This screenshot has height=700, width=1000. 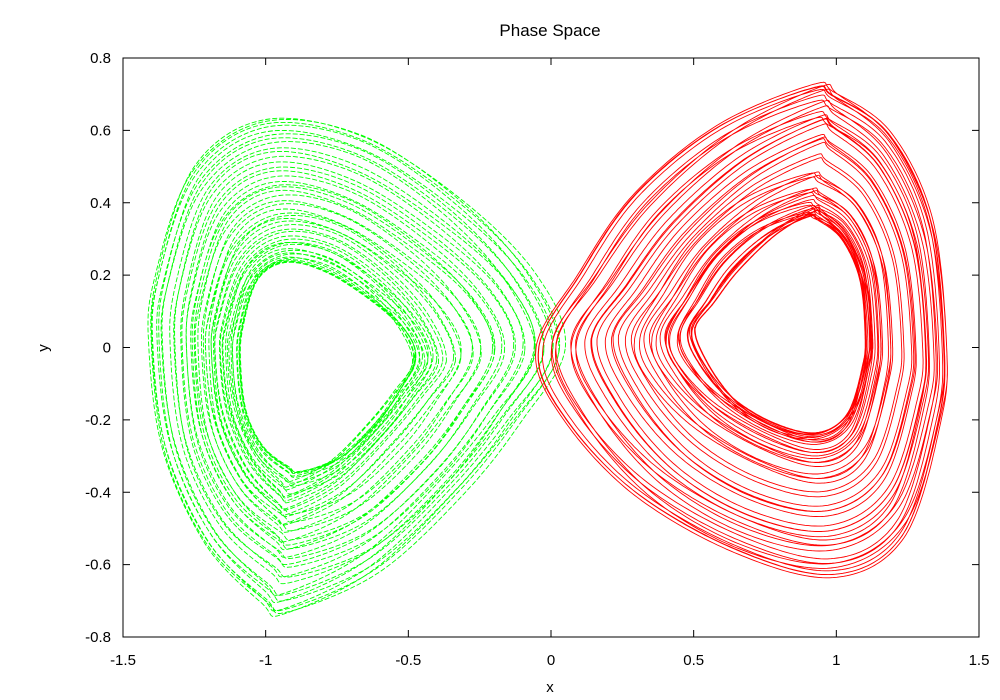 What do you see at coordinates (100, 275) in the screenshot?
I see `y-tick-label: 0.2` at bounding box center [100, 275].